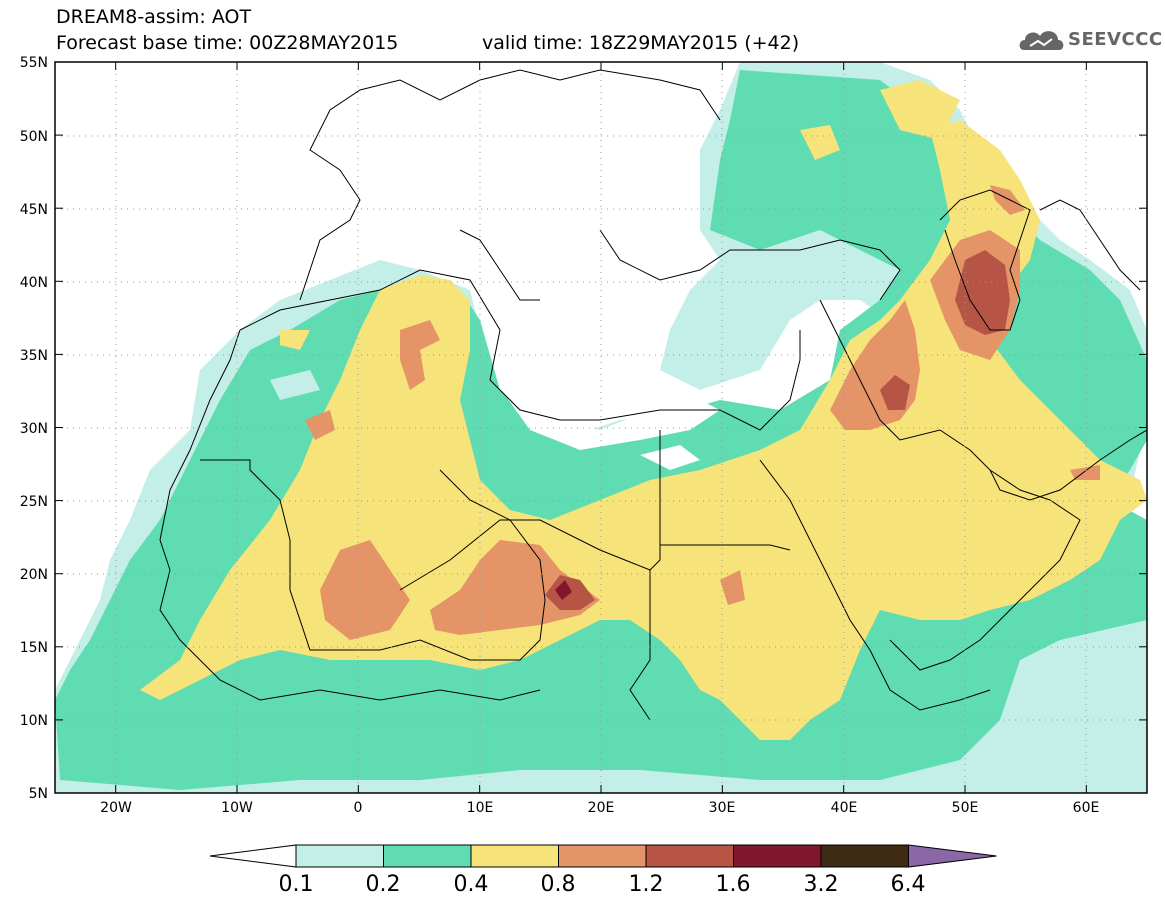 Image resolution: width=1165 pixels, height=905 pixels. Describe the element at coordinates (908, 884) in the screenshot. I see `colorbar-label: 6.4` at that location.